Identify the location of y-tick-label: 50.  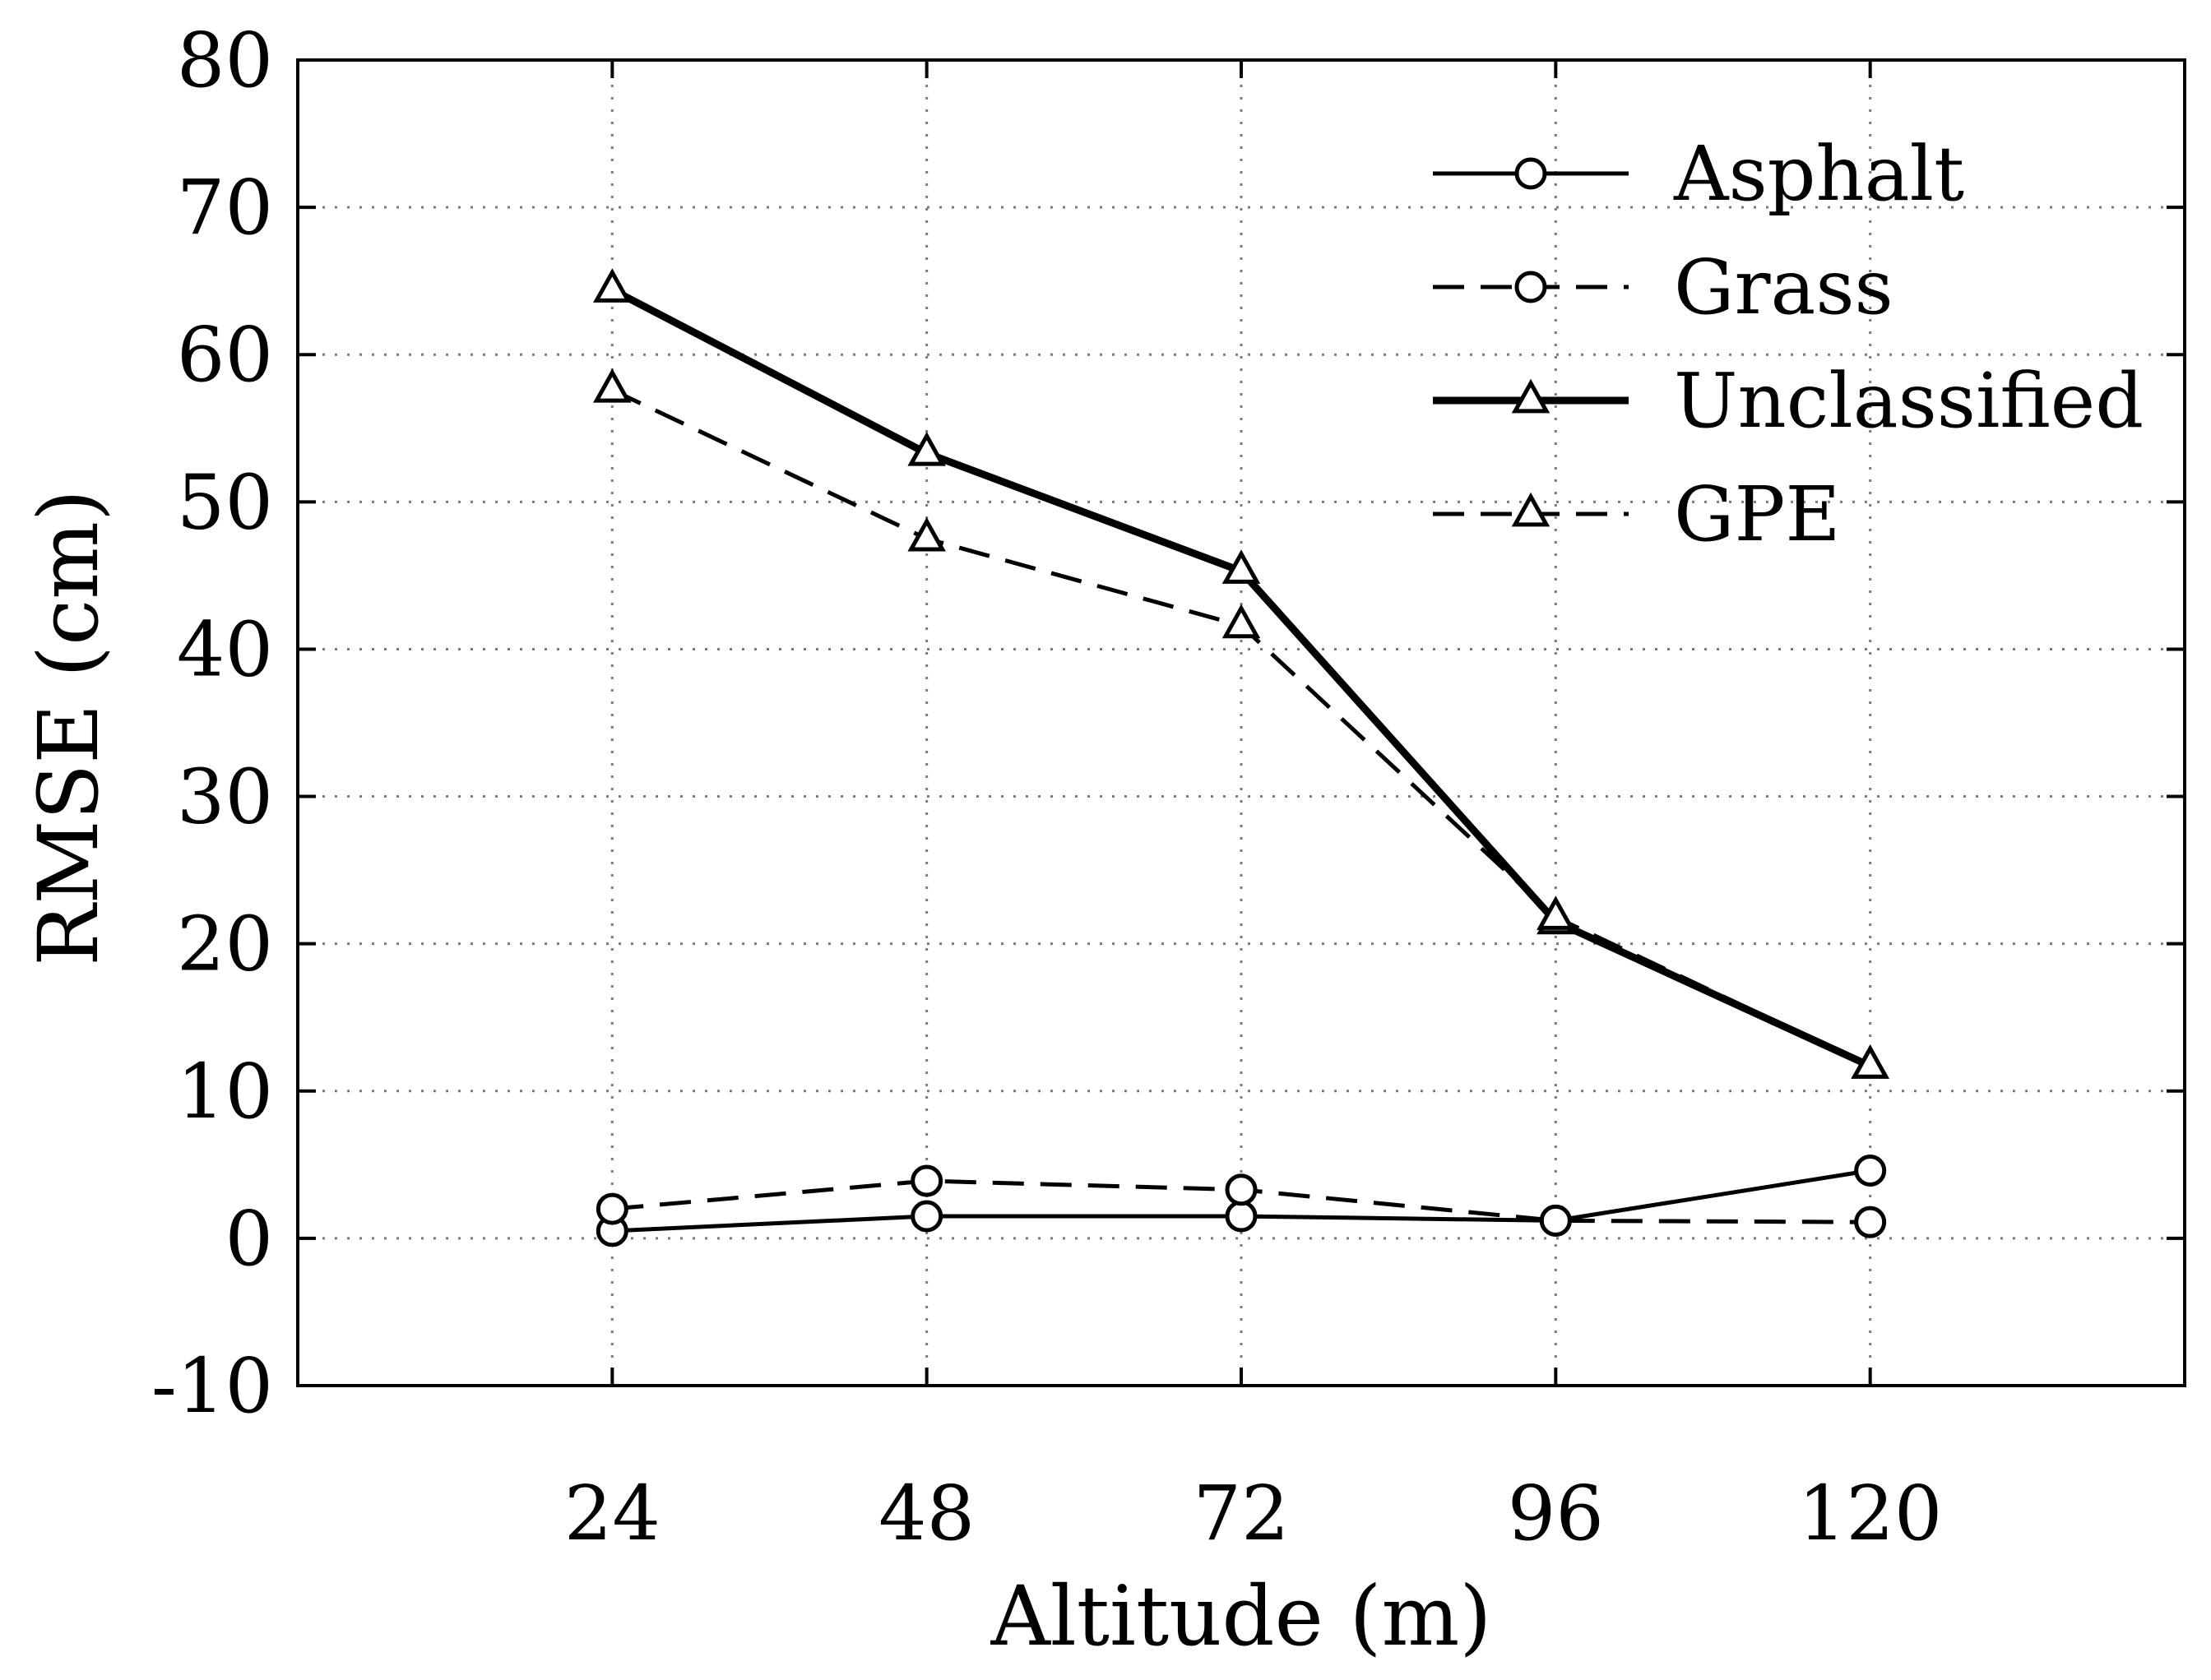
(225, 502).